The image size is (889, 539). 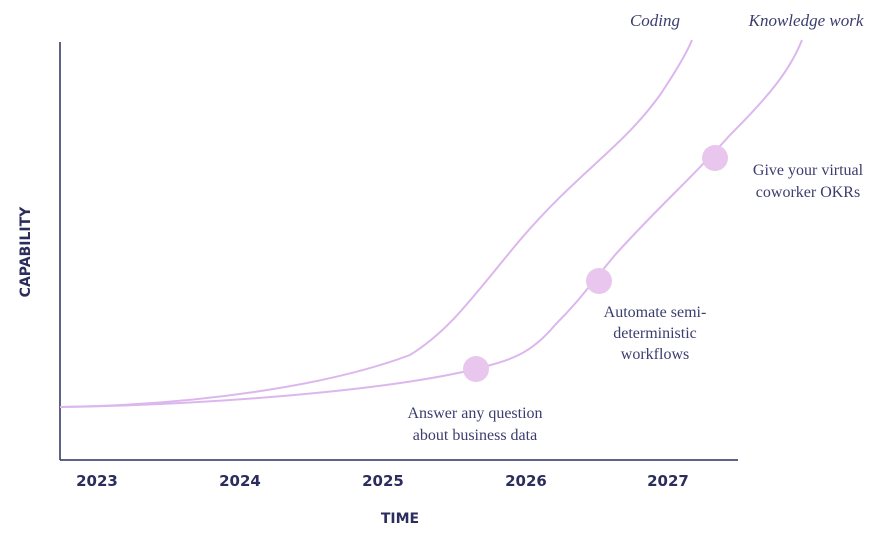 I want to click on milestone-label: workflows, so click(x=655, y=354).